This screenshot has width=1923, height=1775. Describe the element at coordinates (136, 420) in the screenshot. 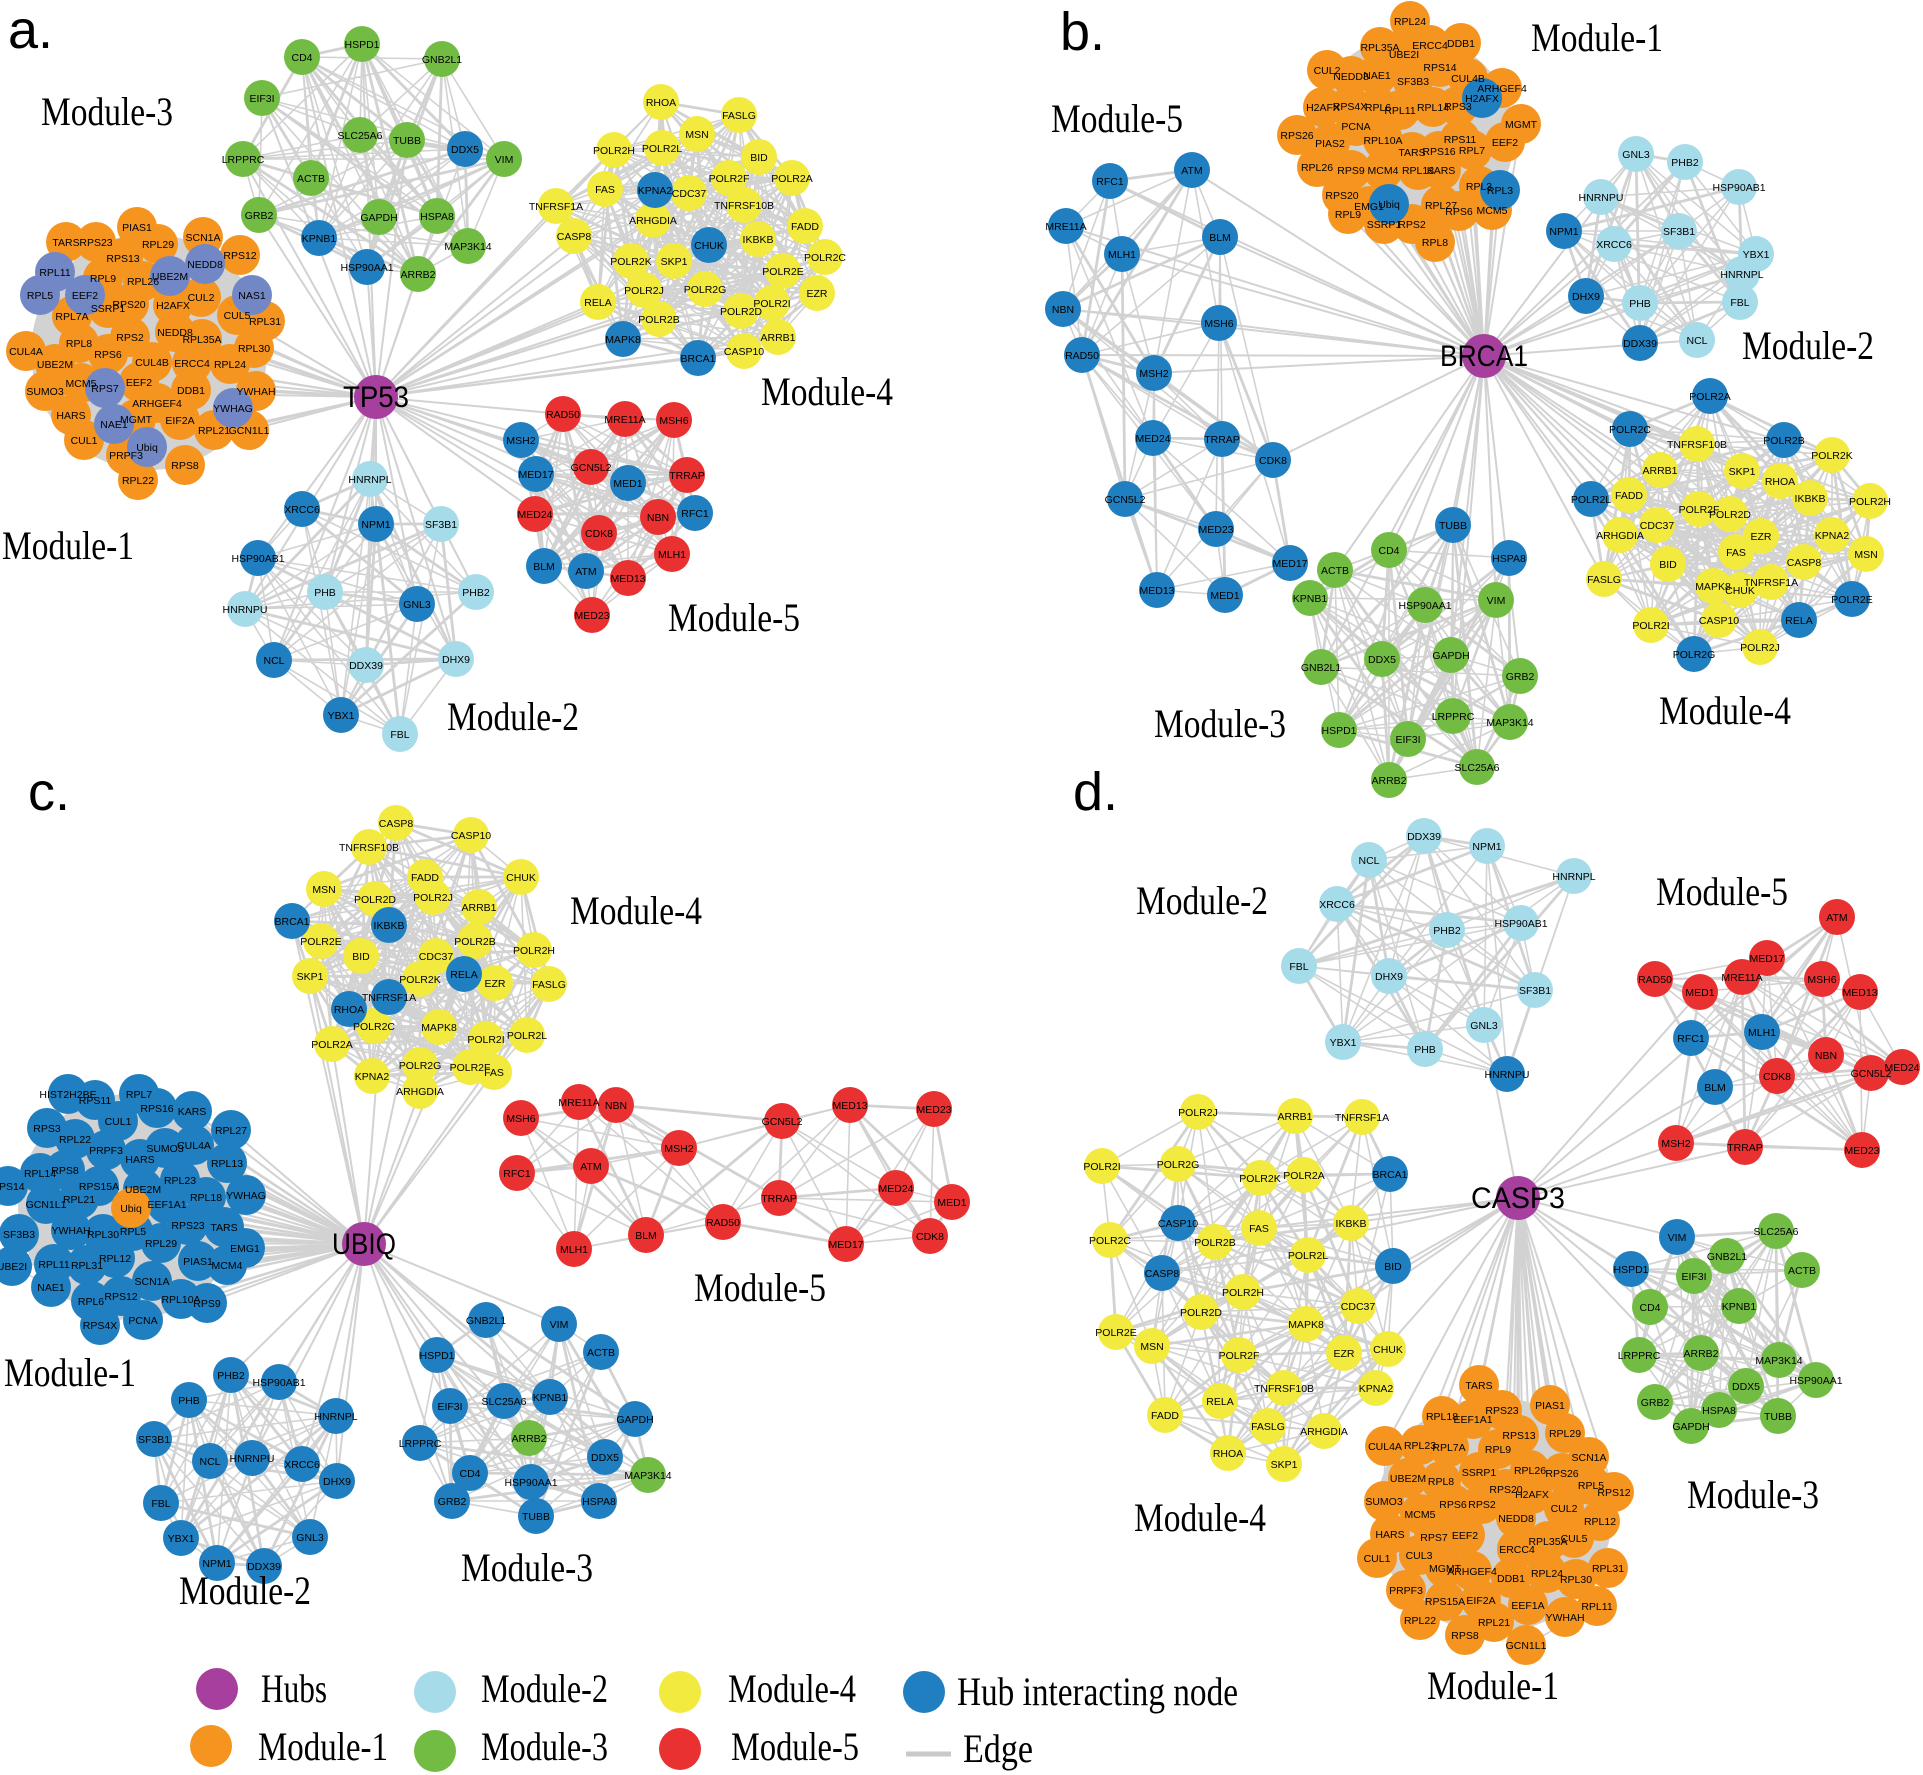

I see `svg-text: MGMT` at that location.